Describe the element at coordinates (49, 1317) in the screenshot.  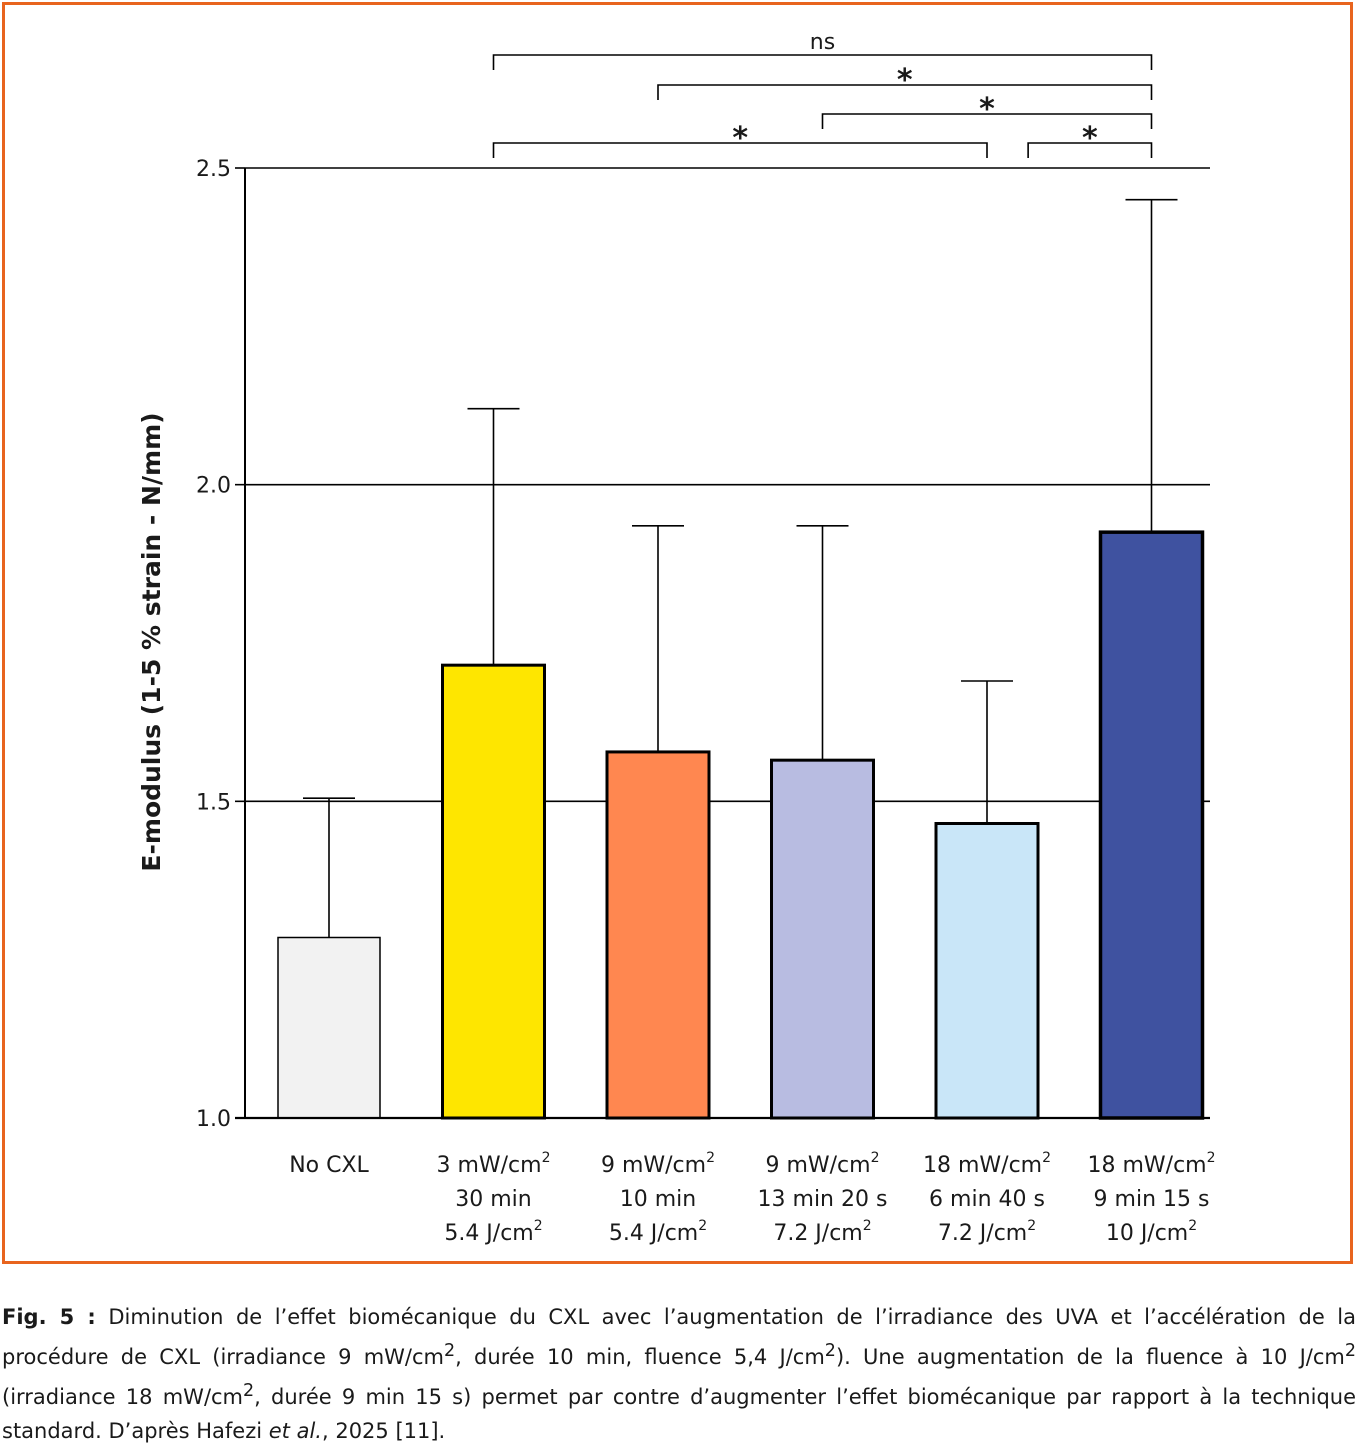
I see `caption-fig-label: Fig. 5 :` at that location.